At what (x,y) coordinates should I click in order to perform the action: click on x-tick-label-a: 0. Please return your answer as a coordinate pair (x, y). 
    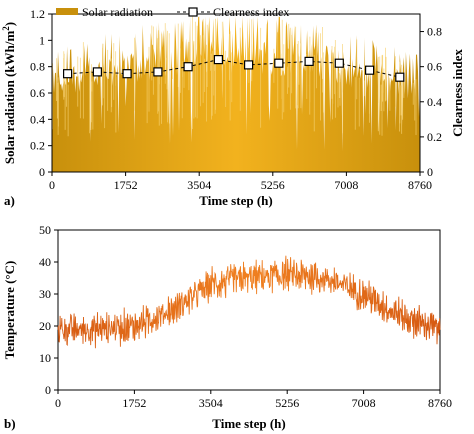
    Looking at the image, I should click on (52, 185).